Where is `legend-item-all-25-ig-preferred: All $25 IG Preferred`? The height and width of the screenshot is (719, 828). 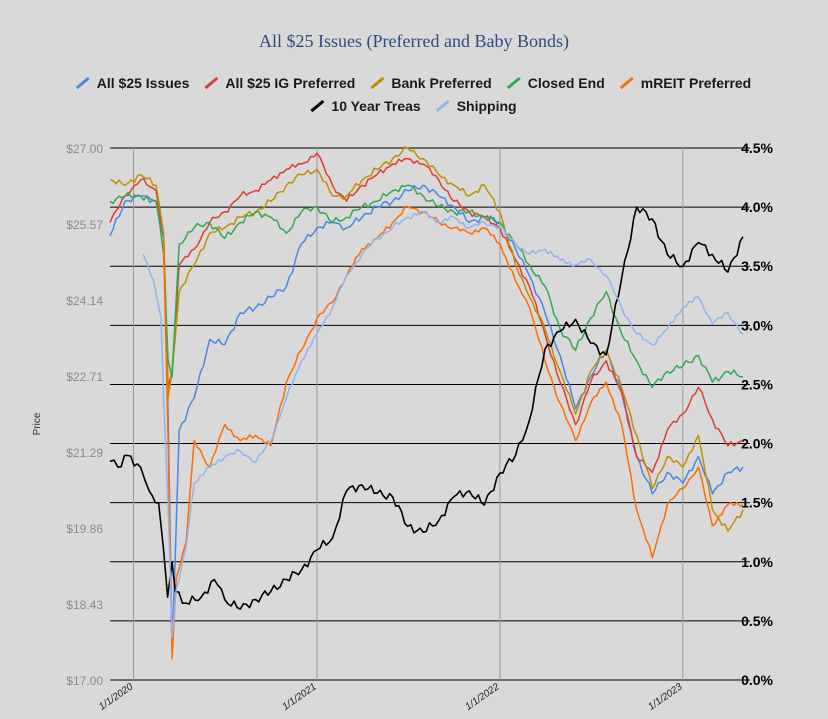
legend-item-all-25-ig-preferred: All $25 IG Preferred is located at coordinates (279, 83).